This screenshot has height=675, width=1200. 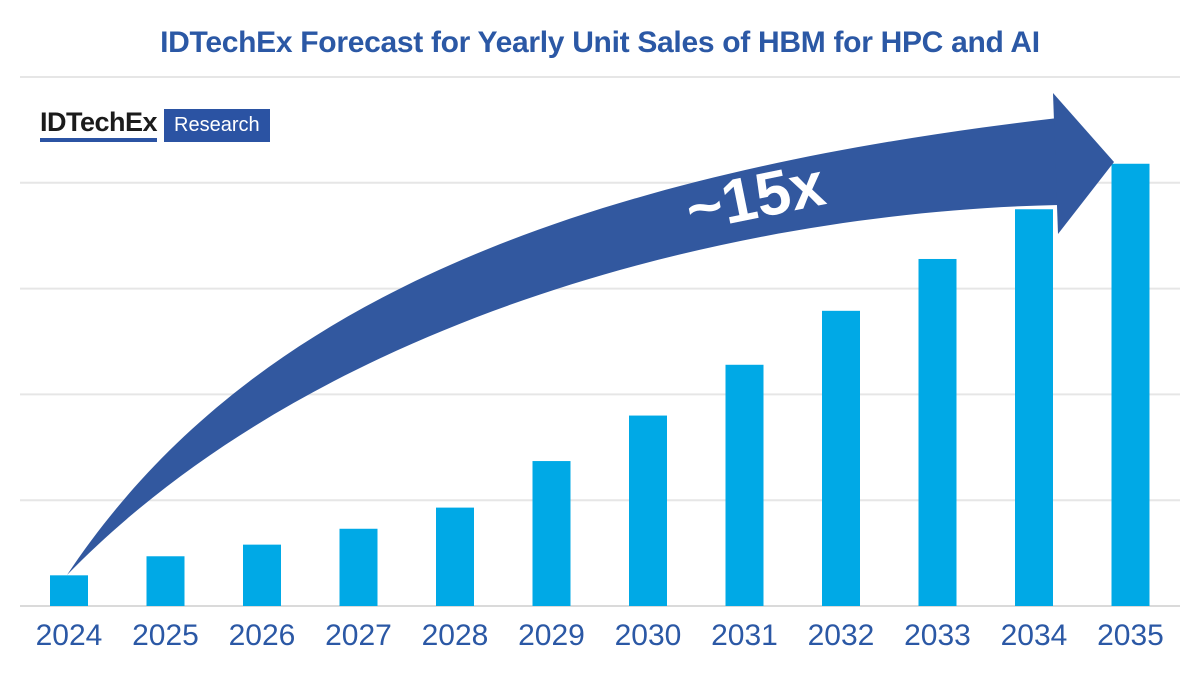 What do you see at coordinates (841, 635) in the screenshot?
I see `x-axis-label-2032: 2032` at bounding box center [841, 635].